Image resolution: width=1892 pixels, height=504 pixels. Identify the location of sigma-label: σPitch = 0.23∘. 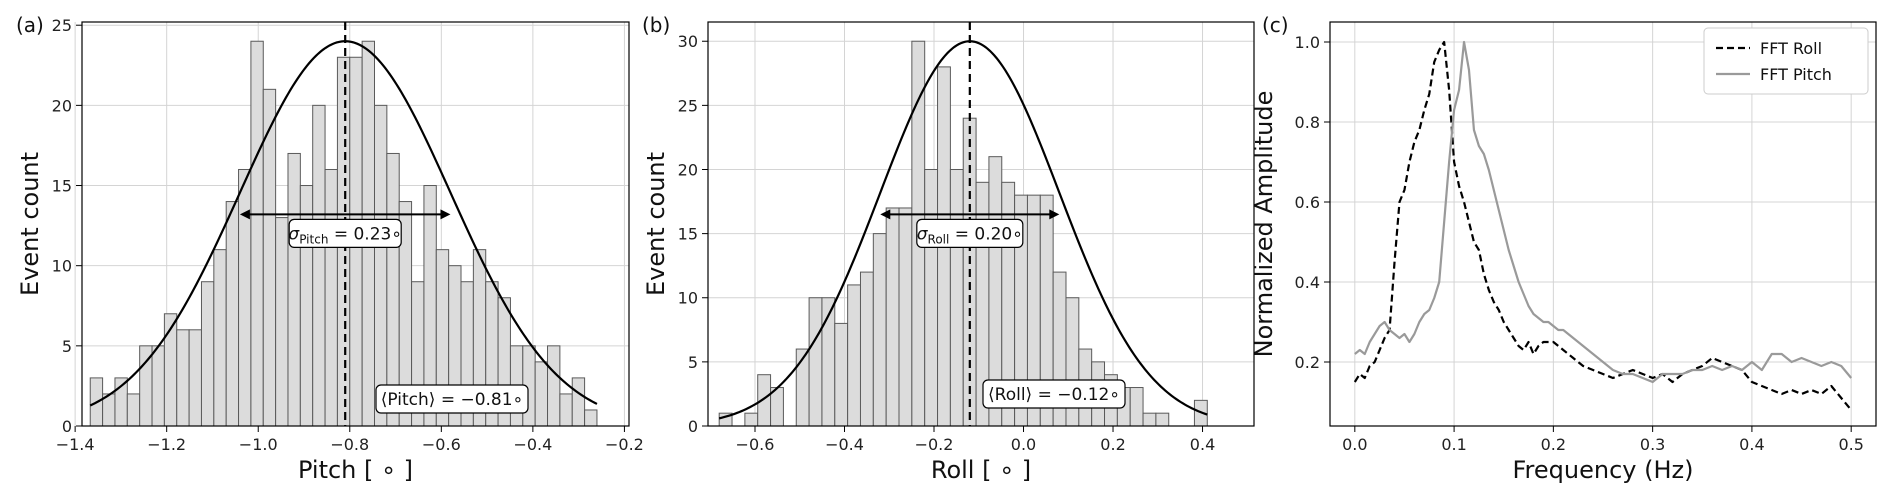
(345, 235).